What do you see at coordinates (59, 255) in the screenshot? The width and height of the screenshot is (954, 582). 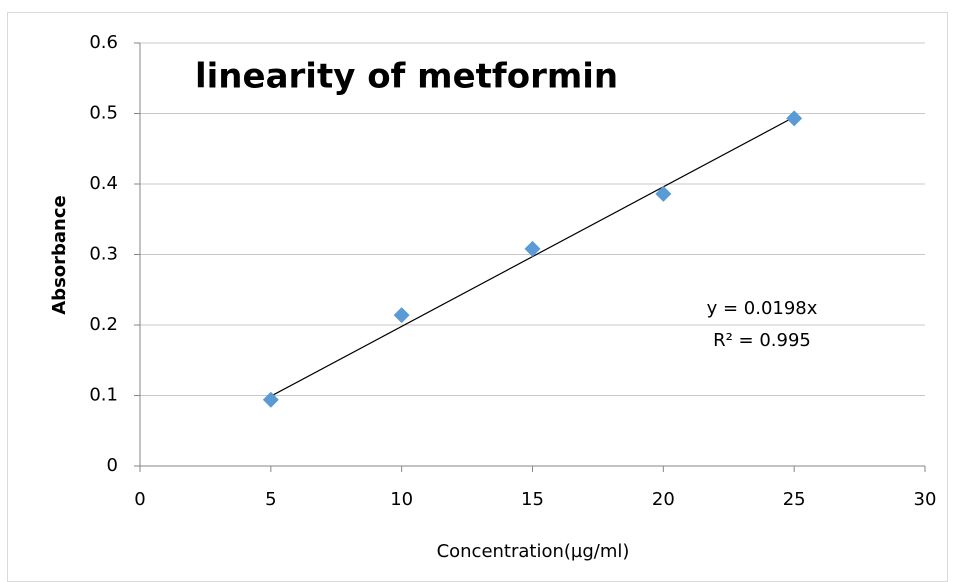 I see `y-axis-title: Absorbance` at bounding box center [59, 255].